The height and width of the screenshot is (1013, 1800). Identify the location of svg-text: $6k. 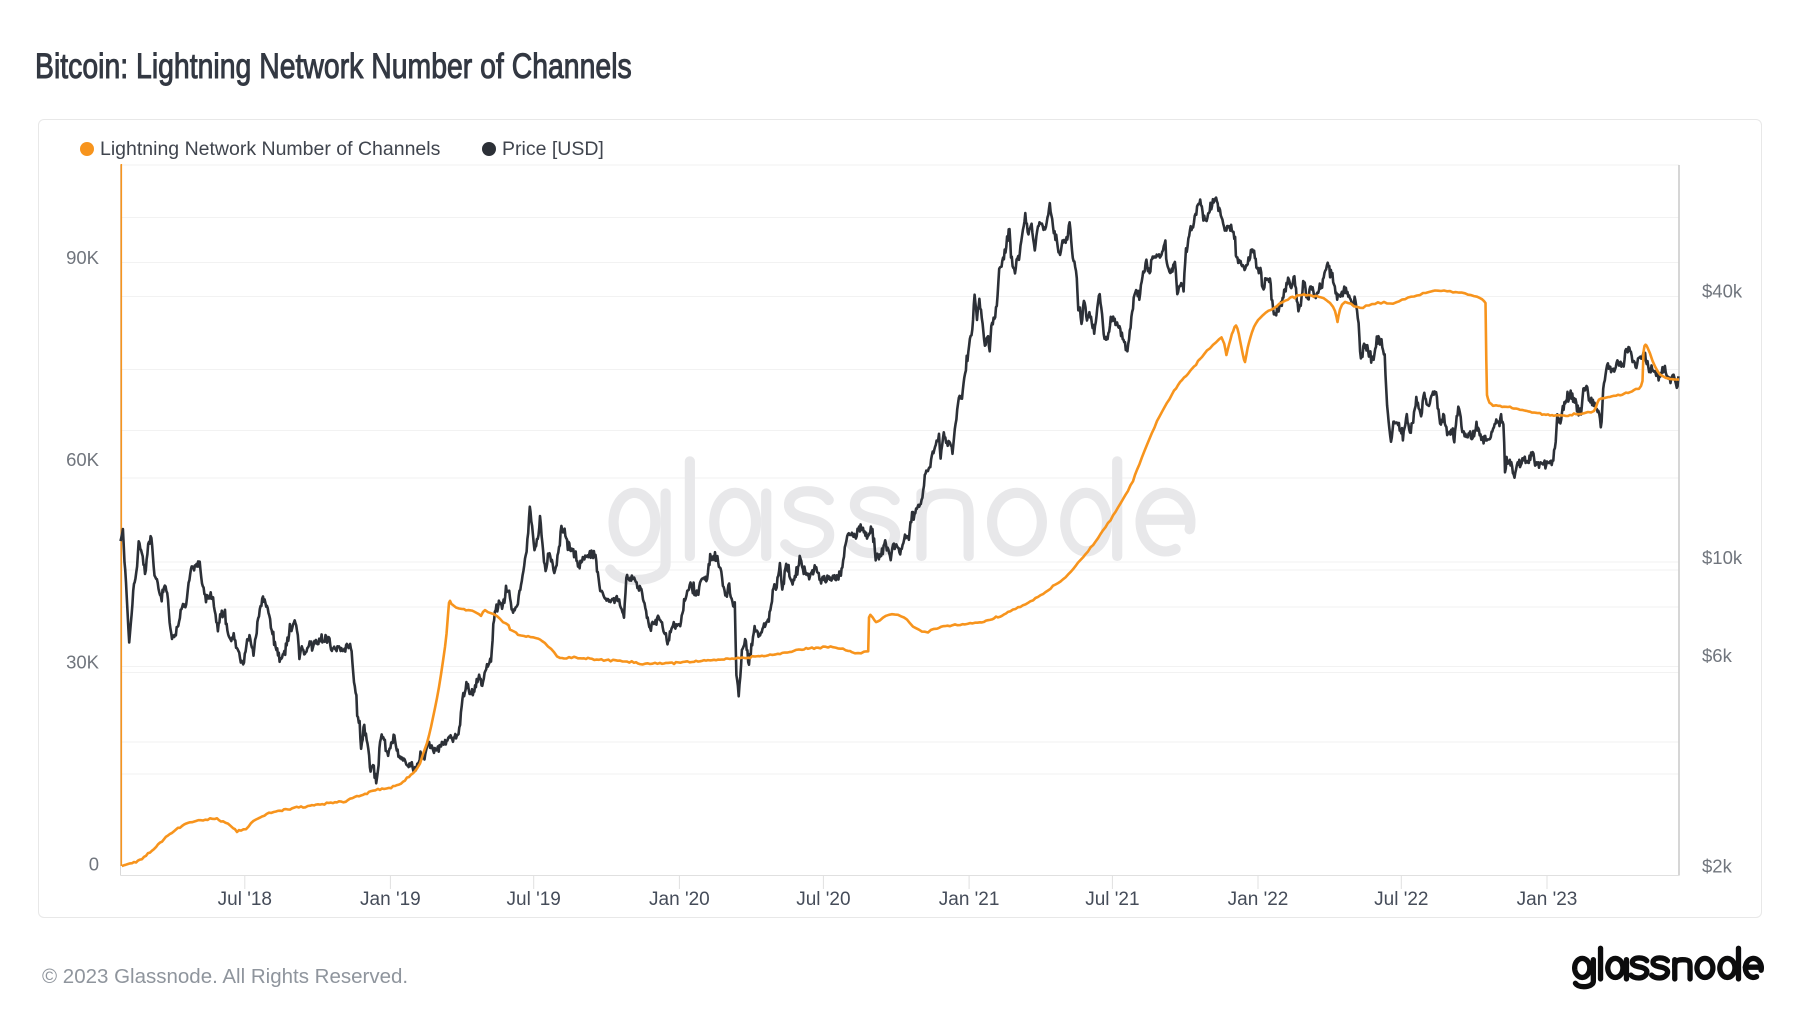
(1717, 655).